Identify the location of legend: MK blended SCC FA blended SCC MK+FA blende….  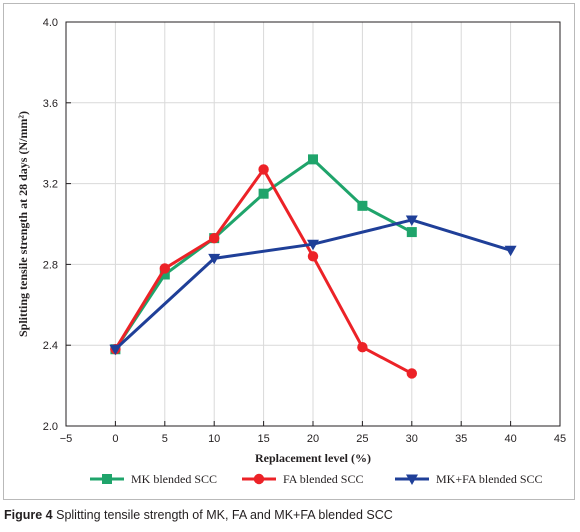
(316, 479).